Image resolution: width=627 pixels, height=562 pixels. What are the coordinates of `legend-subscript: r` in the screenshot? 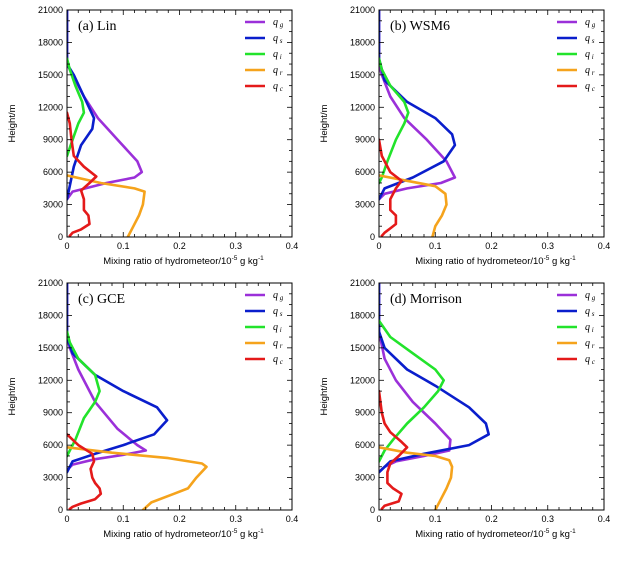 It's located at (280, 346).